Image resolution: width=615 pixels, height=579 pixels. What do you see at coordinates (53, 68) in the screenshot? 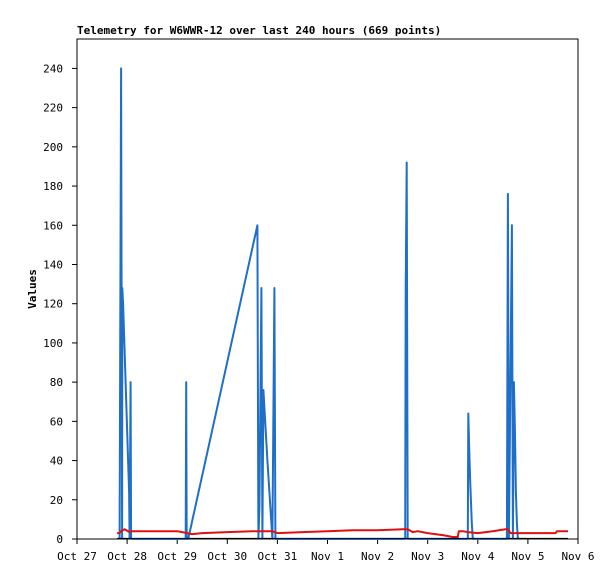
I see `y-tick-label: 240` at bounding box center [53, 68].